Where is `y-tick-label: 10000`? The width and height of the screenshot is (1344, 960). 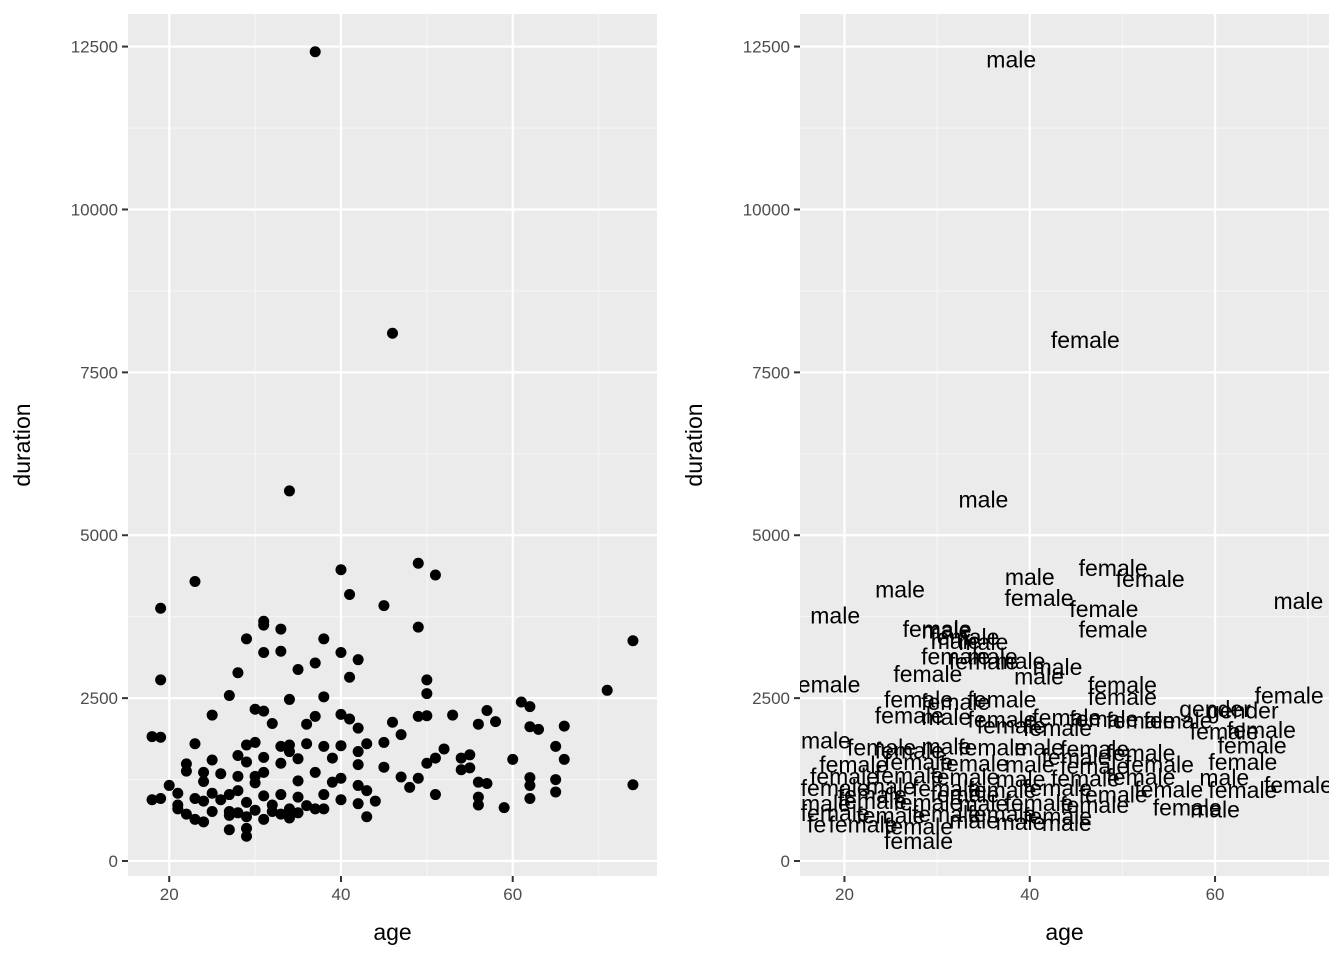 y-tick-label: 10000 is located at coordinates (94, 209).